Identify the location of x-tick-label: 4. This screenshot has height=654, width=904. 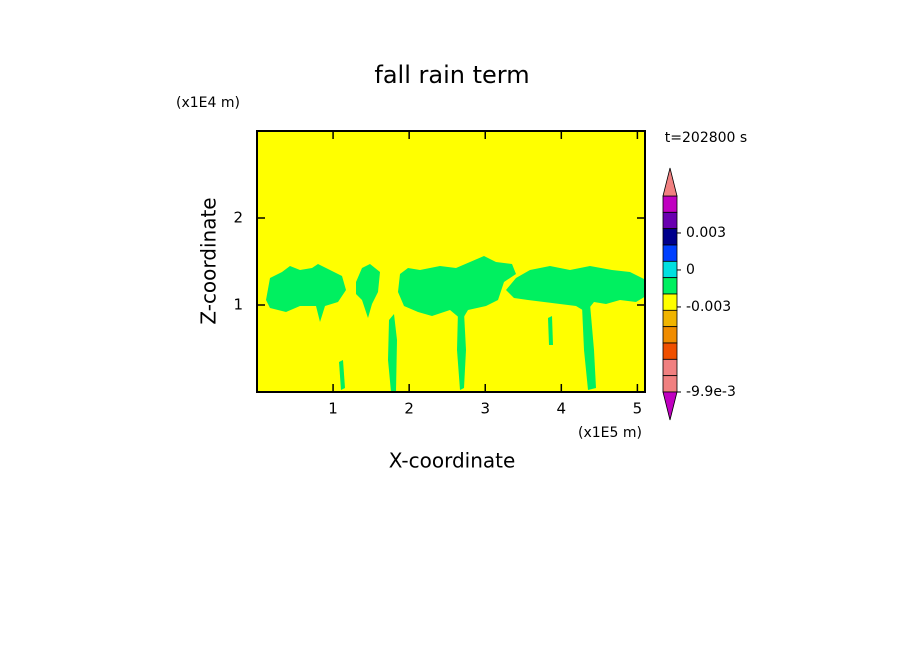
(562, 409).